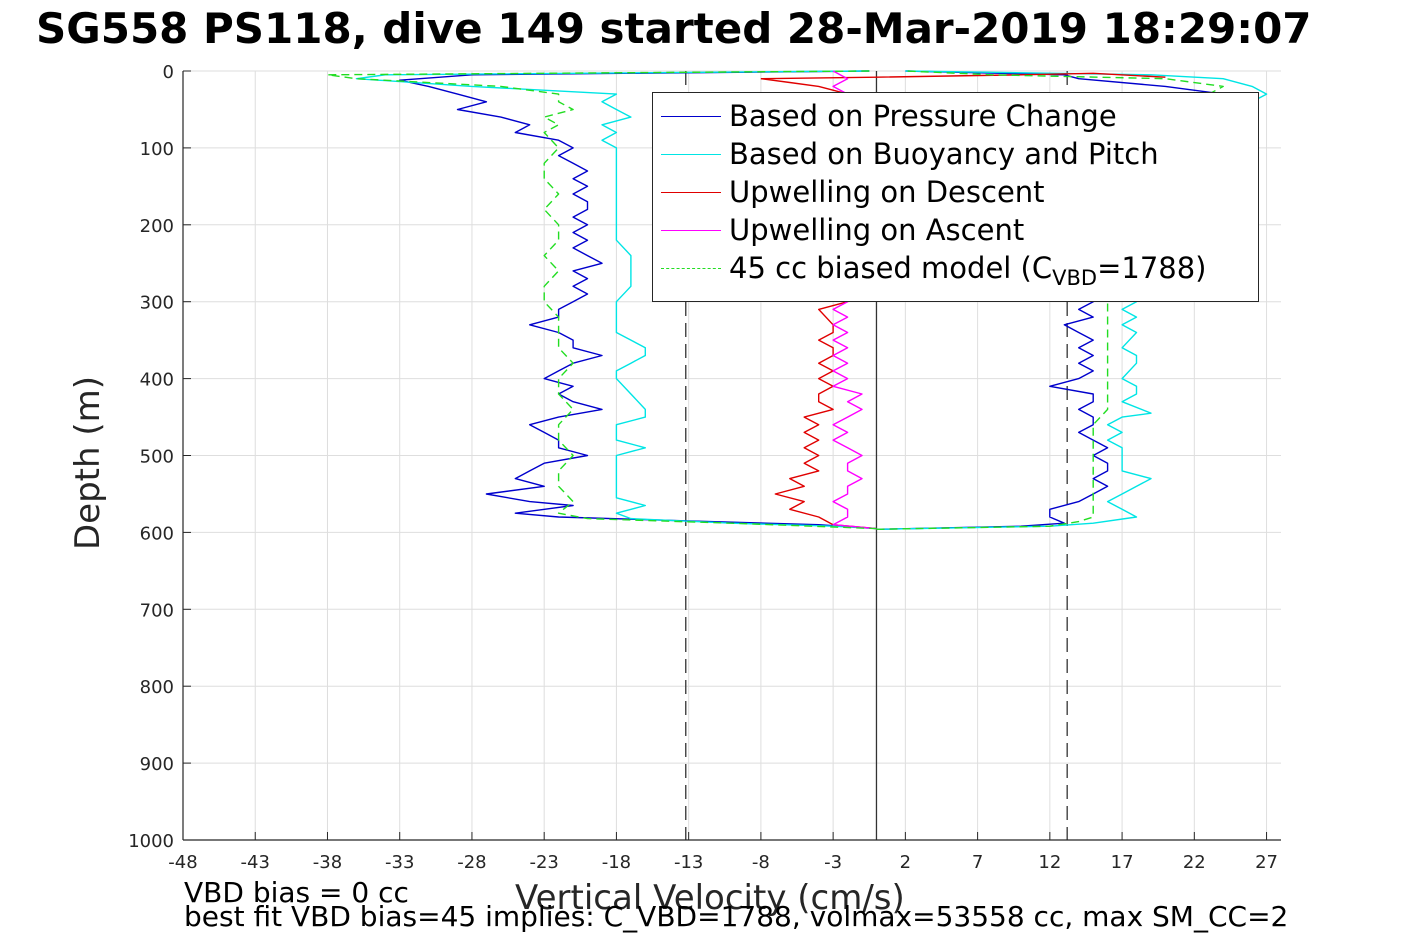  Describe the element at coordinates (616, 862) in the screenshot. I see `x-tick-label: -18` at that location.